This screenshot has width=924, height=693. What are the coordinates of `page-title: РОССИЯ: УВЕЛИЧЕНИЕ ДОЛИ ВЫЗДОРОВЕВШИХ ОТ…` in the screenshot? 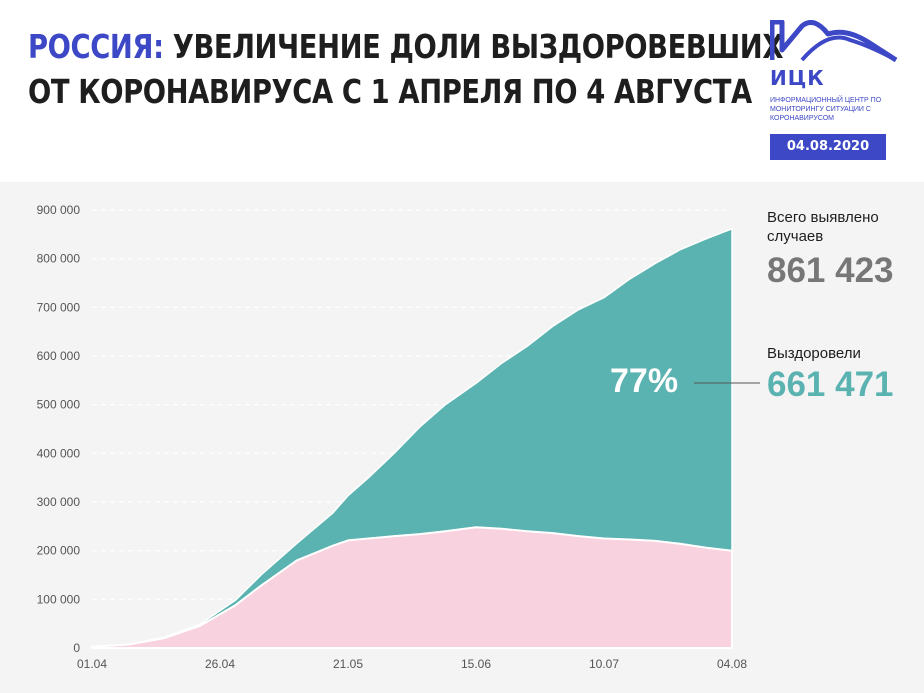 It's located at (405, 69).